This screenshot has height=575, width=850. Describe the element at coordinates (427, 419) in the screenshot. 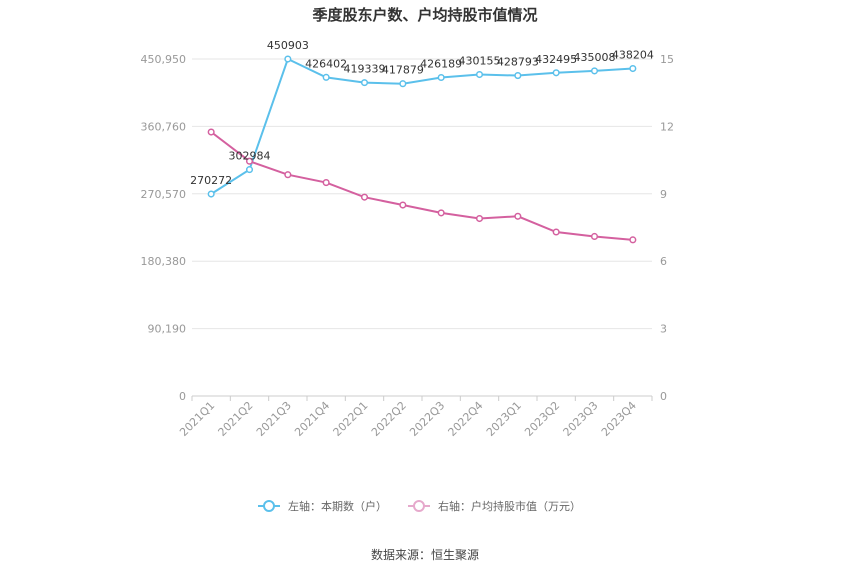

I see `x-tick-label: 2022Q3` at that location.